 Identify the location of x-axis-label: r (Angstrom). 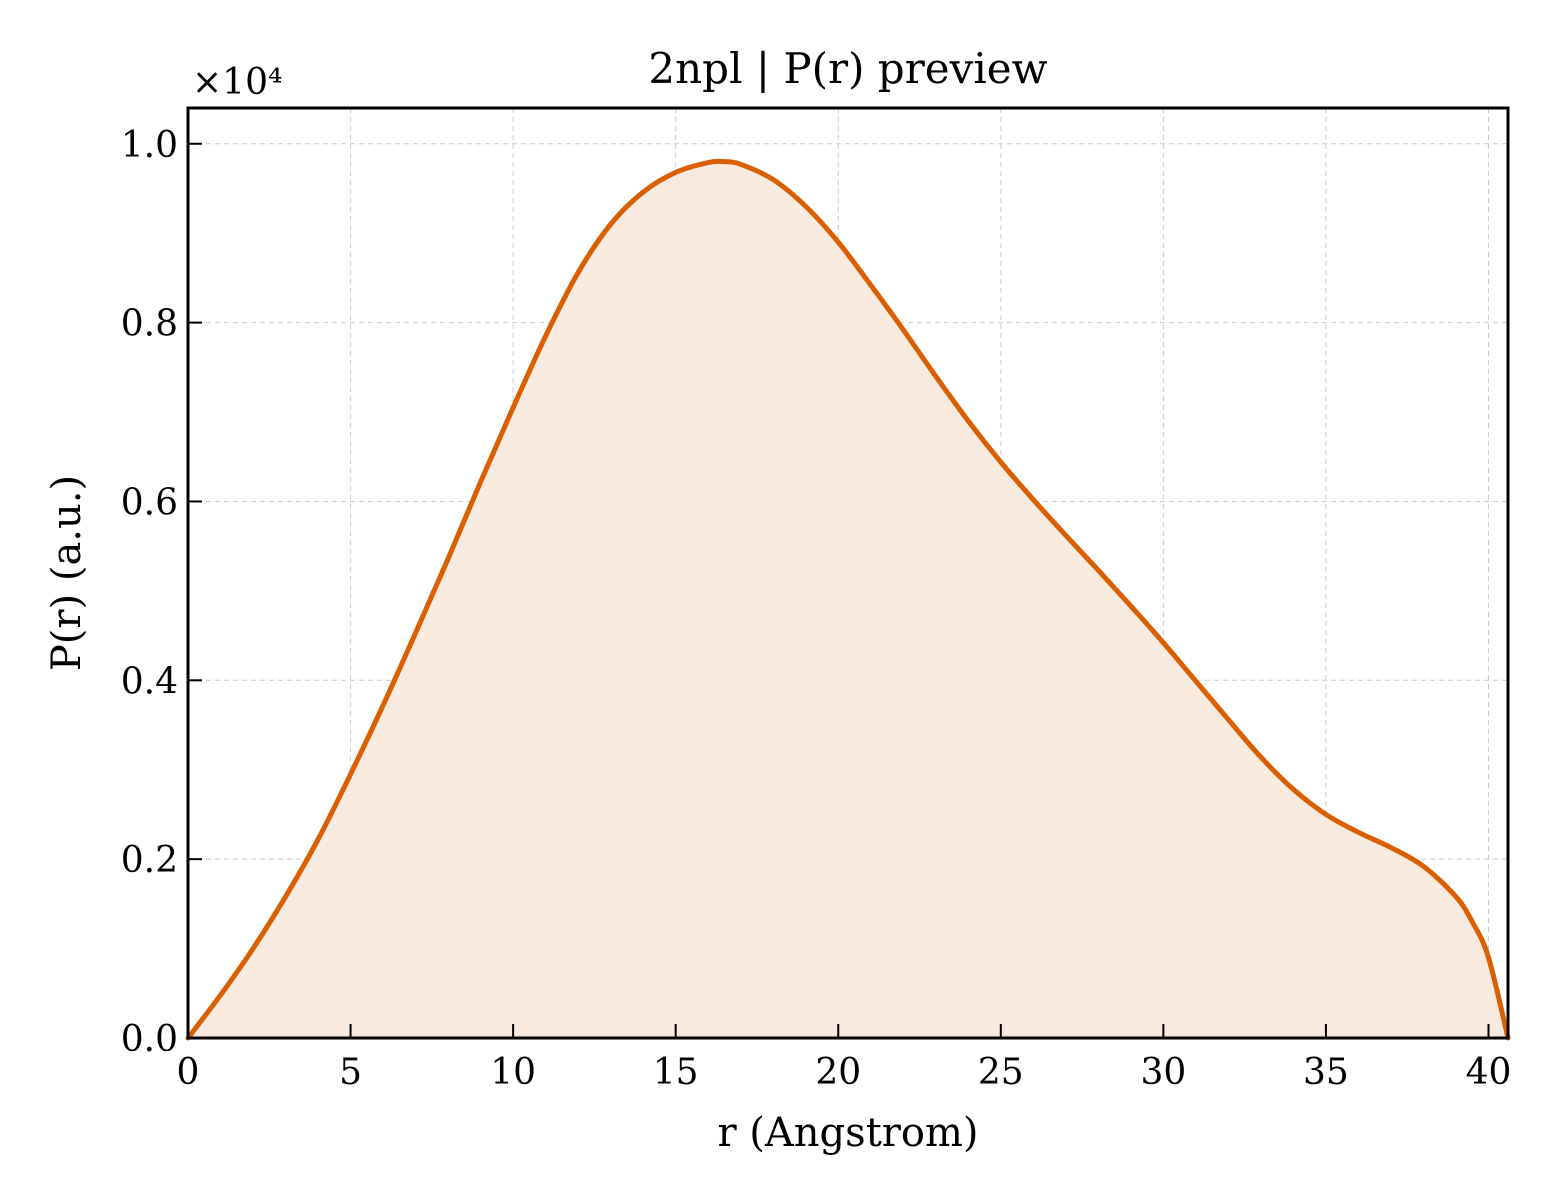
(847, 1133).